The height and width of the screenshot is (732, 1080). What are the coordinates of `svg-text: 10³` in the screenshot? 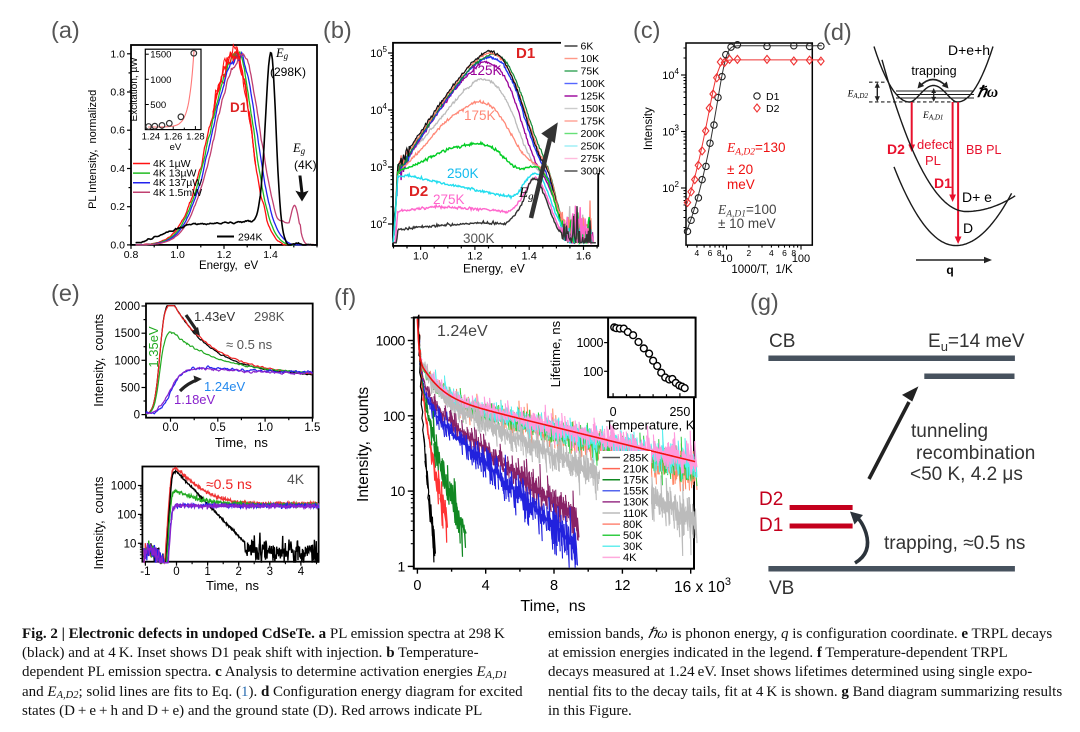 It's located at (378, 166).